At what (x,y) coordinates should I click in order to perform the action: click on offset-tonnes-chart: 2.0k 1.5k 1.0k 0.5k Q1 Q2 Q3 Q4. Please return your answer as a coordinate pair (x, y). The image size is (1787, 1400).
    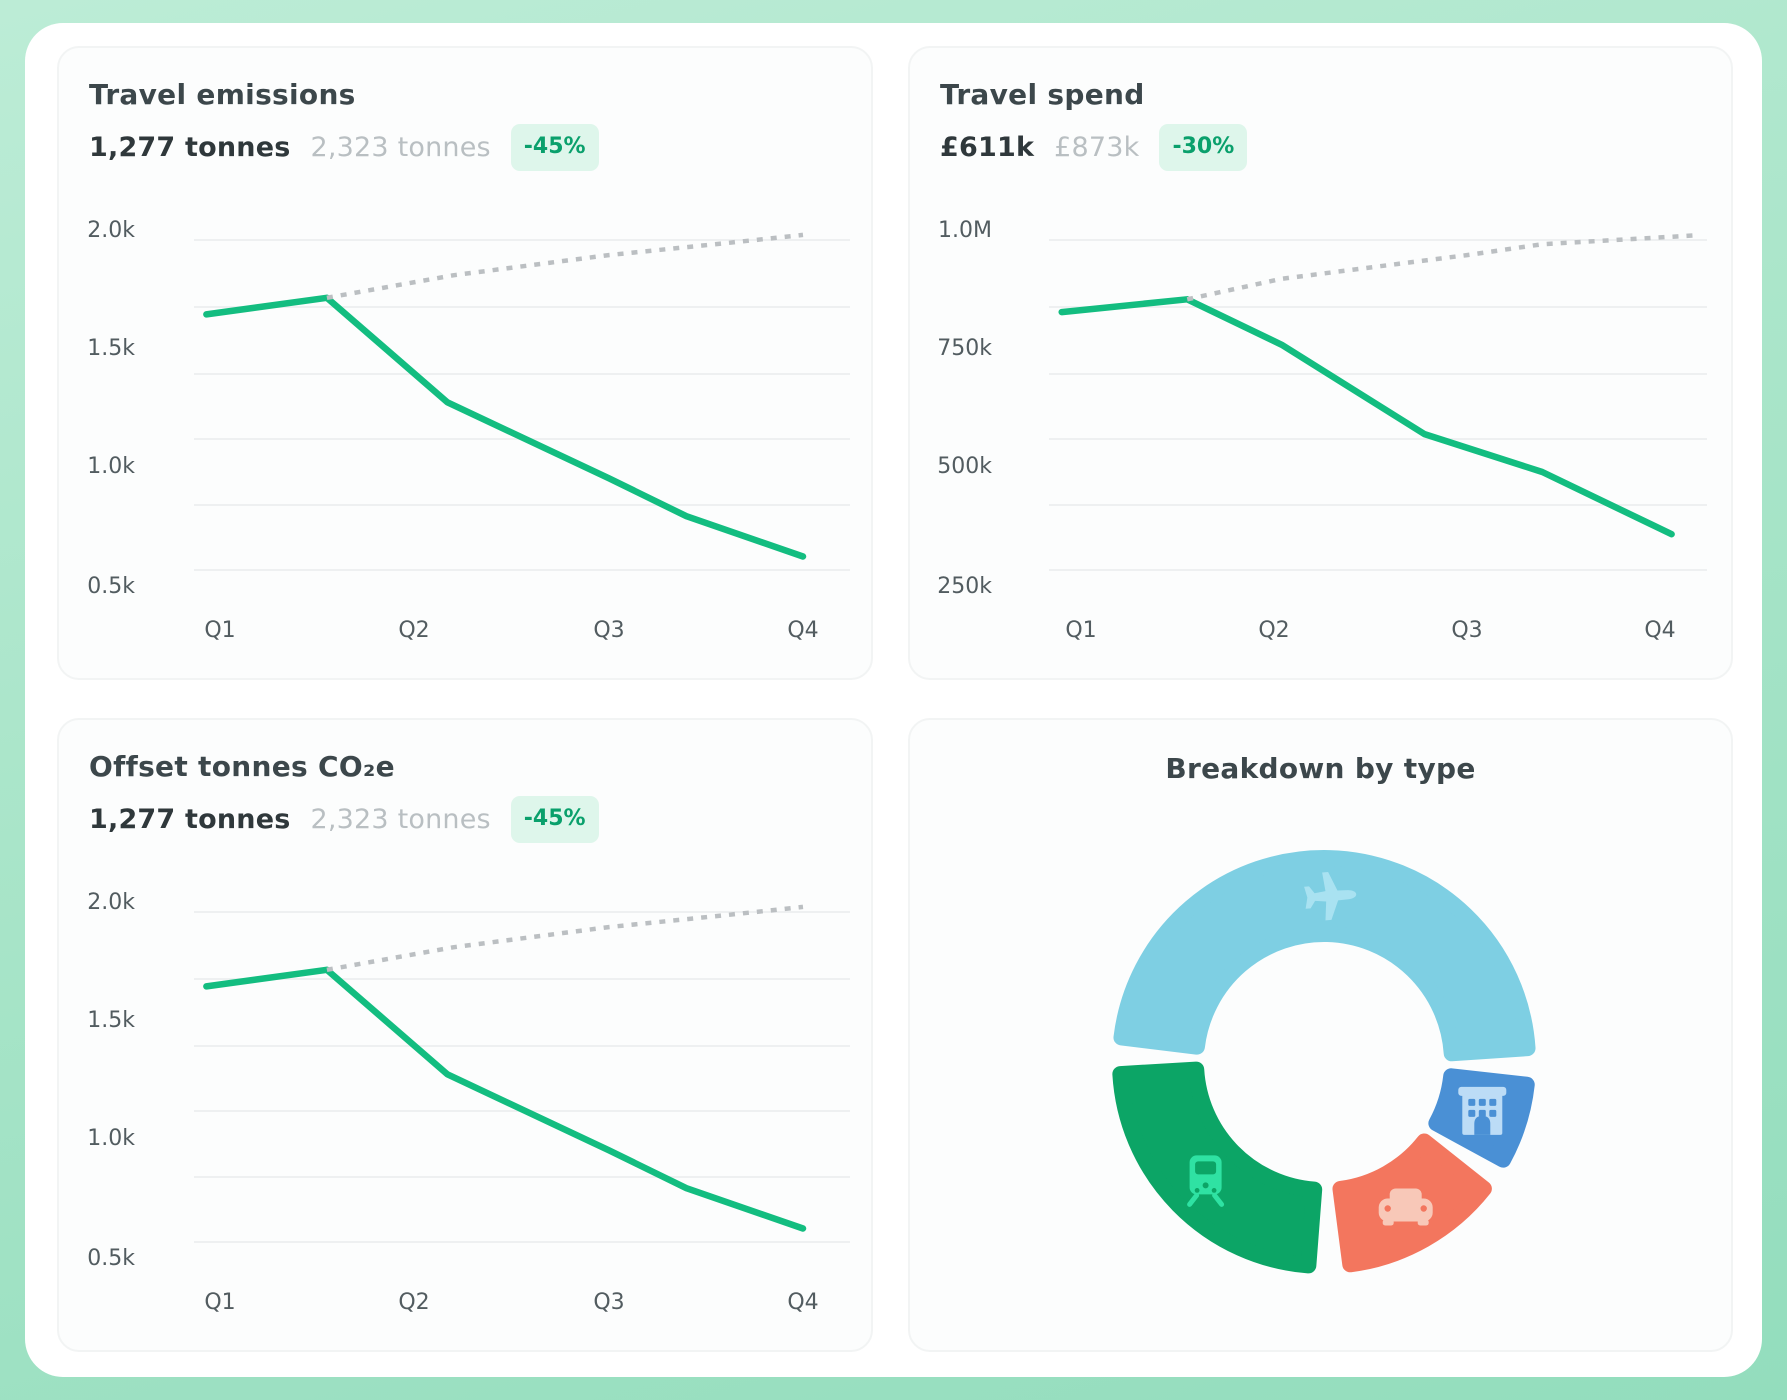
    Looking at the image, I should click on (468, 1102).